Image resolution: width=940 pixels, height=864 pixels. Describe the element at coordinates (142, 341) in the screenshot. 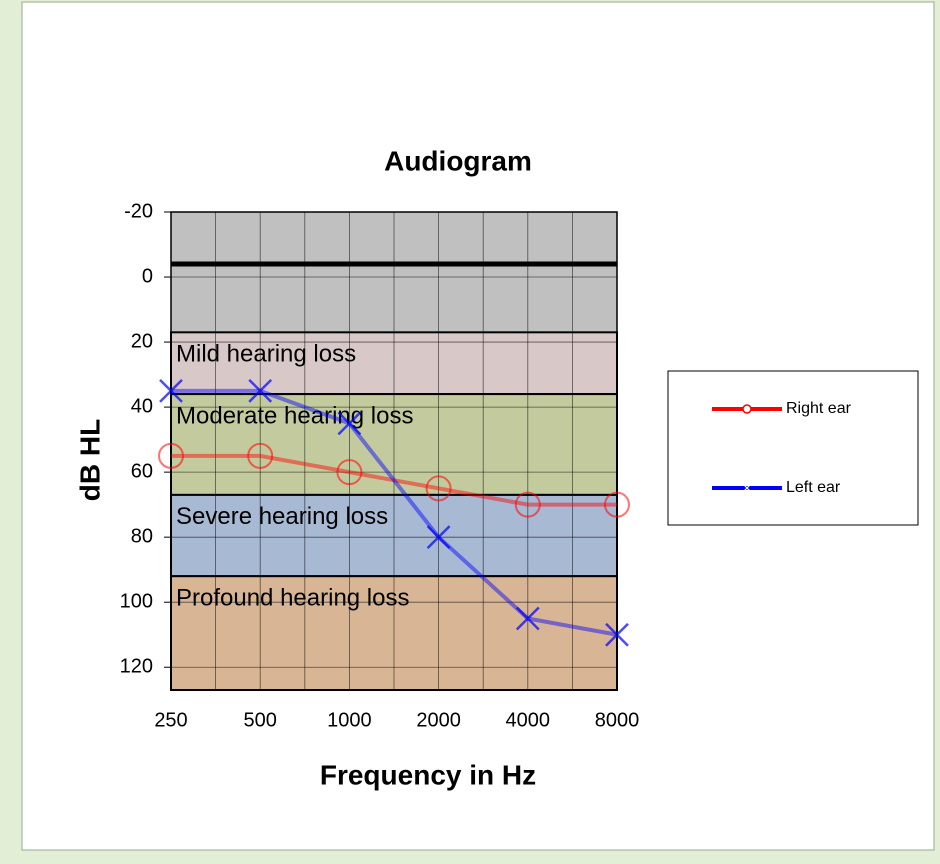

I see `y-tick-label: 20` at that location.